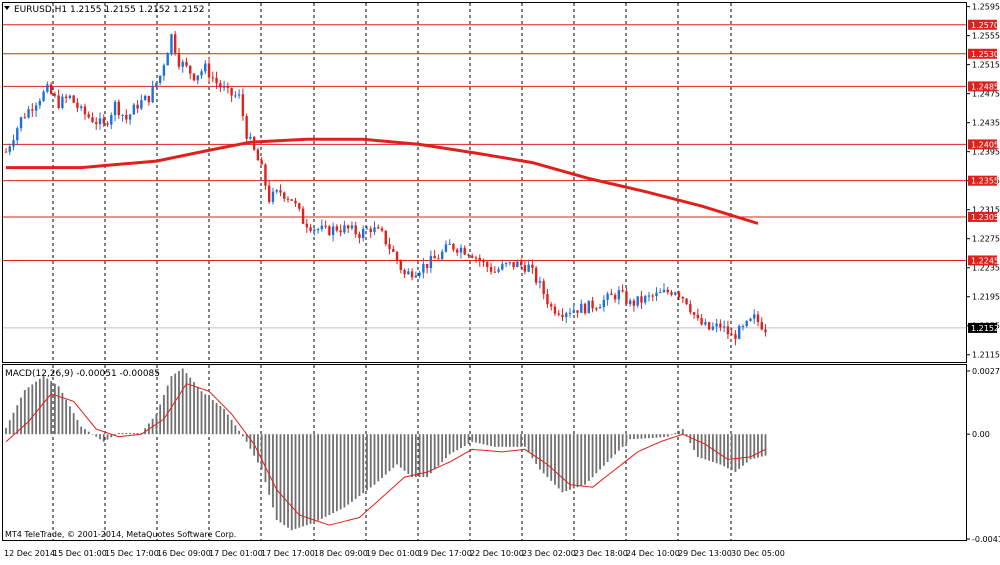 The width and height of the screenshot is (1000, 565). What do you see at coordinates (982, 327) in the screenshot?
I see `current-price-box` at bounding box center [982, 327].